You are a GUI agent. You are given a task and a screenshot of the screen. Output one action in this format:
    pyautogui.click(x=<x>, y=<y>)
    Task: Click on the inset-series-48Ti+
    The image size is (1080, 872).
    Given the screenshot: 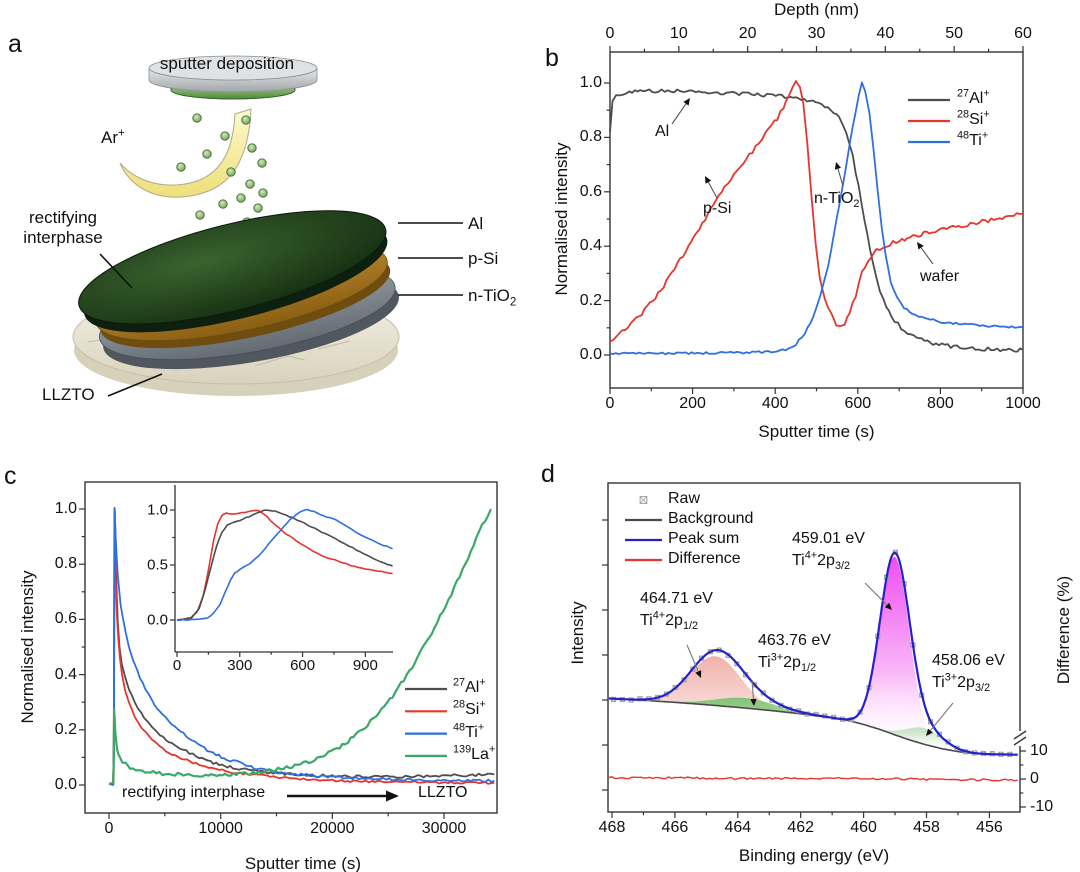 What is the action you would take?
    pyautogui.click(x=284, y=565)
    